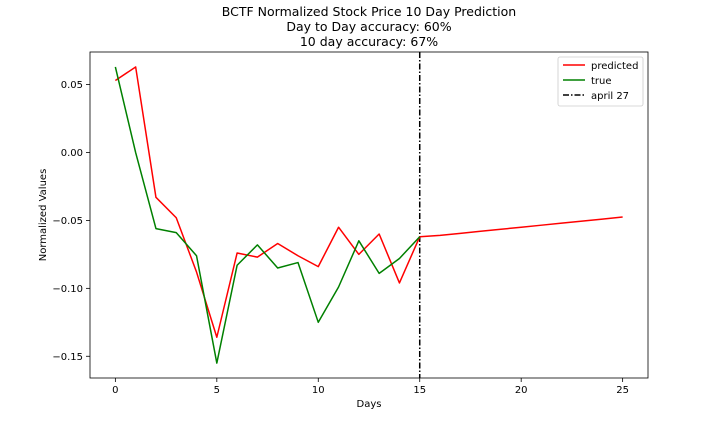 The image size is (720, 432). What do you see at coordinates (622, 390) in the screenshot?
I see `x-tick-label: 25` at bounding box center [622, 390].